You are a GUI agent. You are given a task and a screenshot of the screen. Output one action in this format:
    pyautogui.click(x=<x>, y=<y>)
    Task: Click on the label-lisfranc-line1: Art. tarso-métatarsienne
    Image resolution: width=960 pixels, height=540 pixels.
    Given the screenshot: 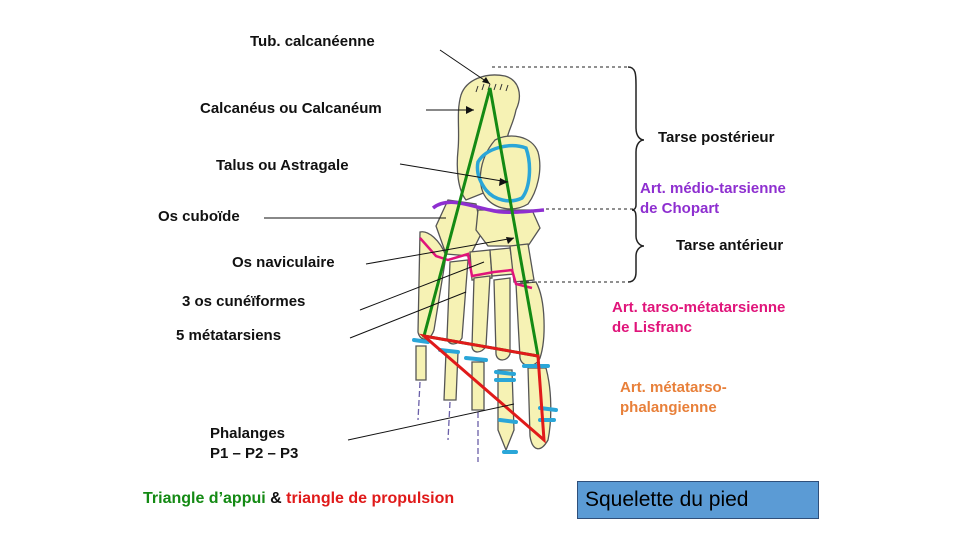 What is the action you would take?
    pyautogui.click(x=699, y=307)
    